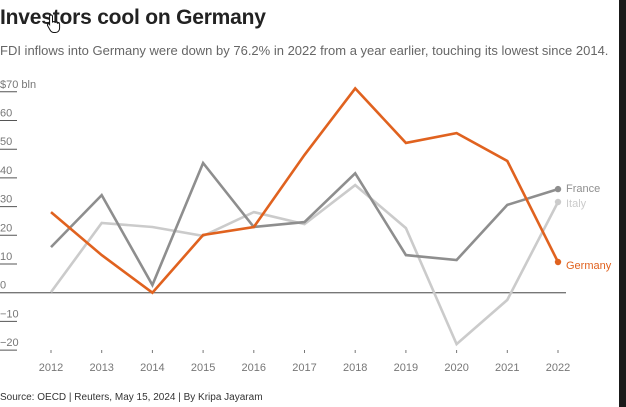 This screenshot has width=626, height=407. I want to click on x-tick-label: 2012, so click(51, 368).